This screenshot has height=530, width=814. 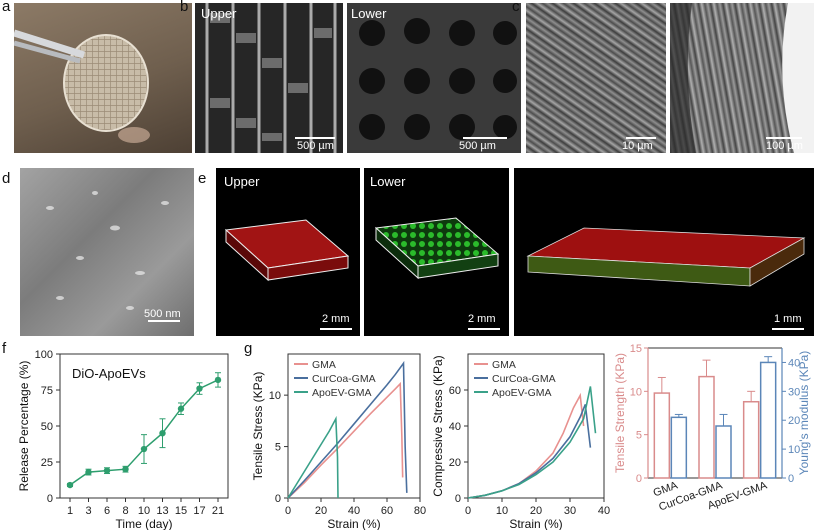 I want to click on confocal-image-3d: 1 mm, so click(x=664, y=252).